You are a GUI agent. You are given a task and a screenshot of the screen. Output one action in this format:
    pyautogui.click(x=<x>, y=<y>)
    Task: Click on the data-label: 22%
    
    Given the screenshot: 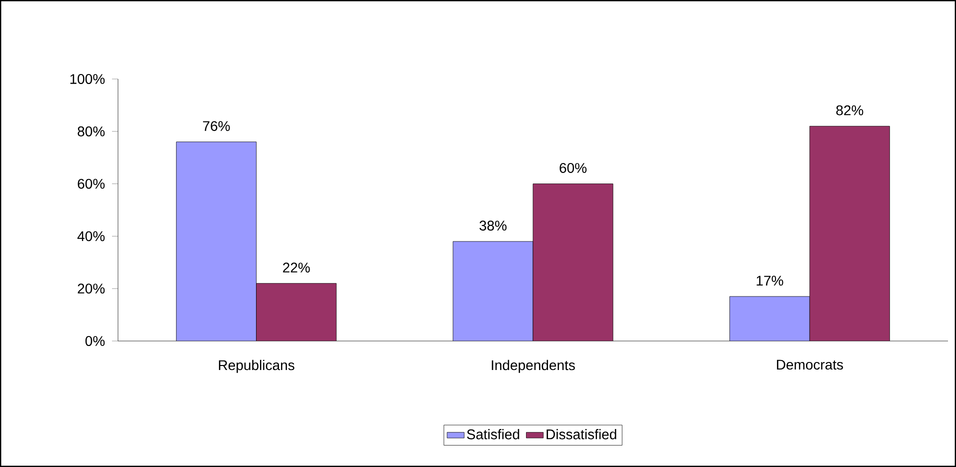 What is the action you would take?
    pyautogui.click(x=296, y=267)
    